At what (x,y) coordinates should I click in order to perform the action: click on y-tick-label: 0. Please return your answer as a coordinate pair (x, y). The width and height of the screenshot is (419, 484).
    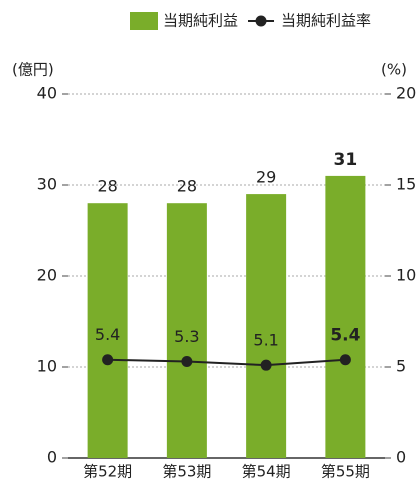
    Looking at the image, I should click on (52, 457).